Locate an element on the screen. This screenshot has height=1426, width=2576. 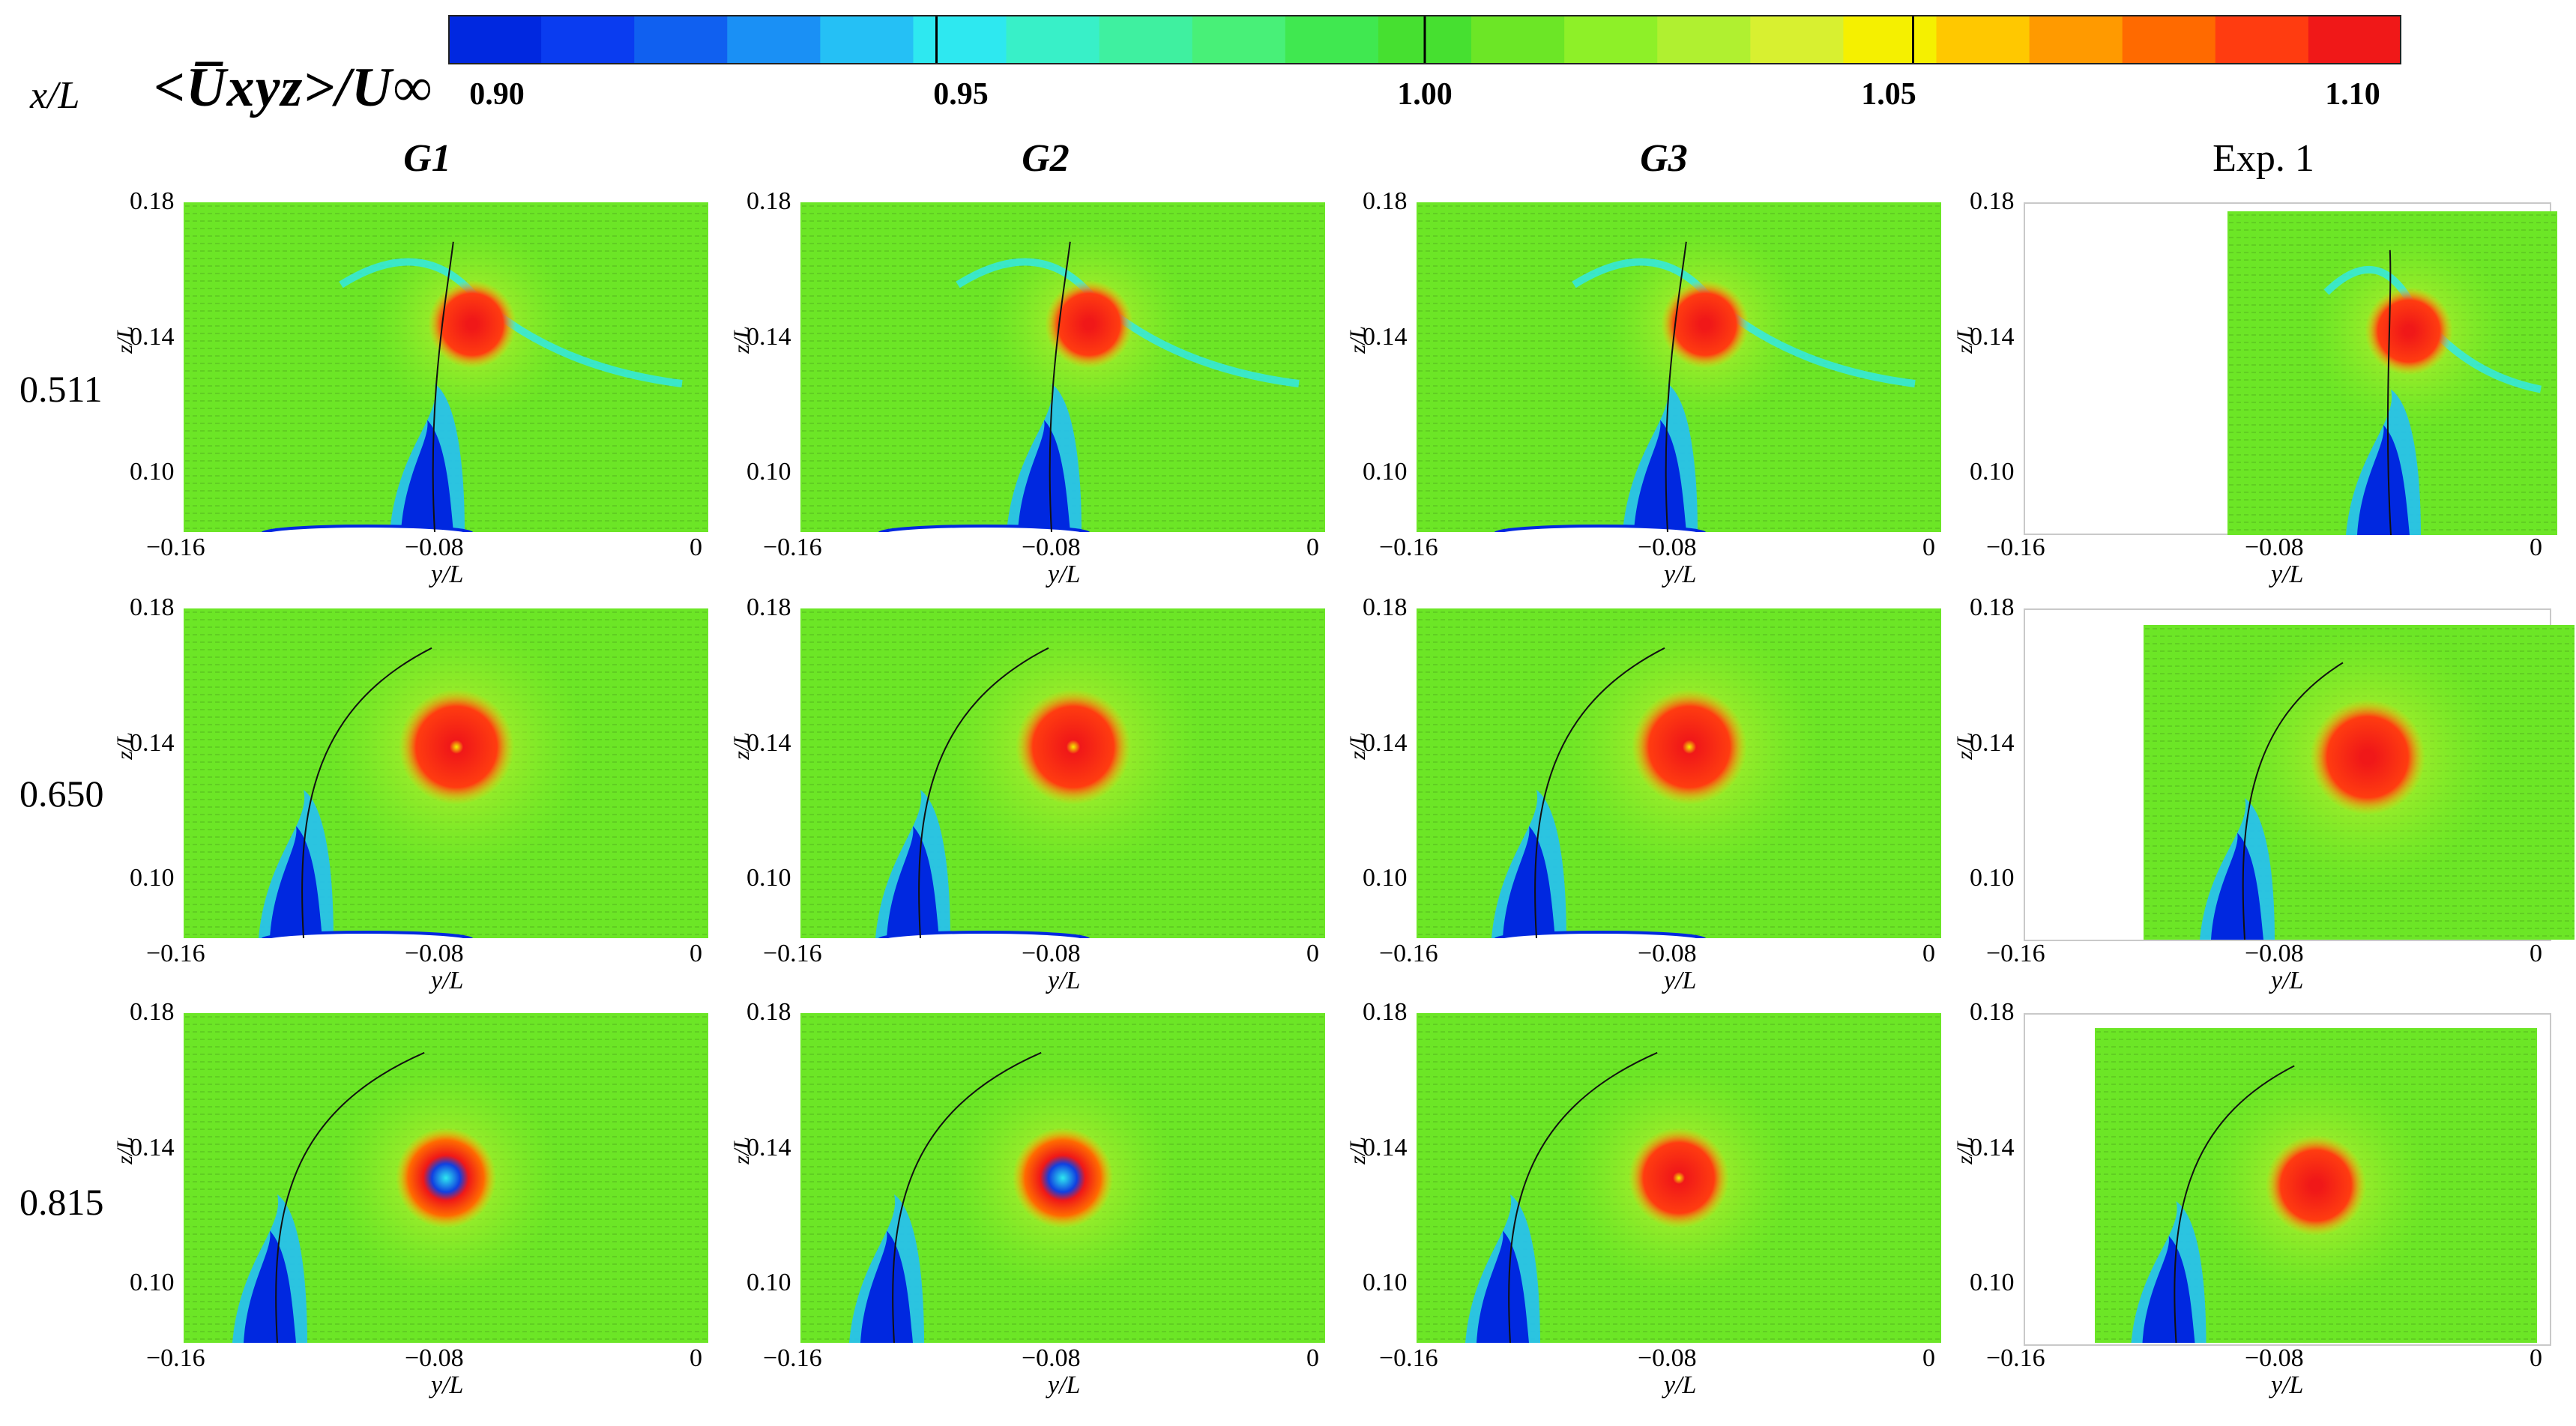
row-xl-label: 0.650 is located at coordinates (62, 794).